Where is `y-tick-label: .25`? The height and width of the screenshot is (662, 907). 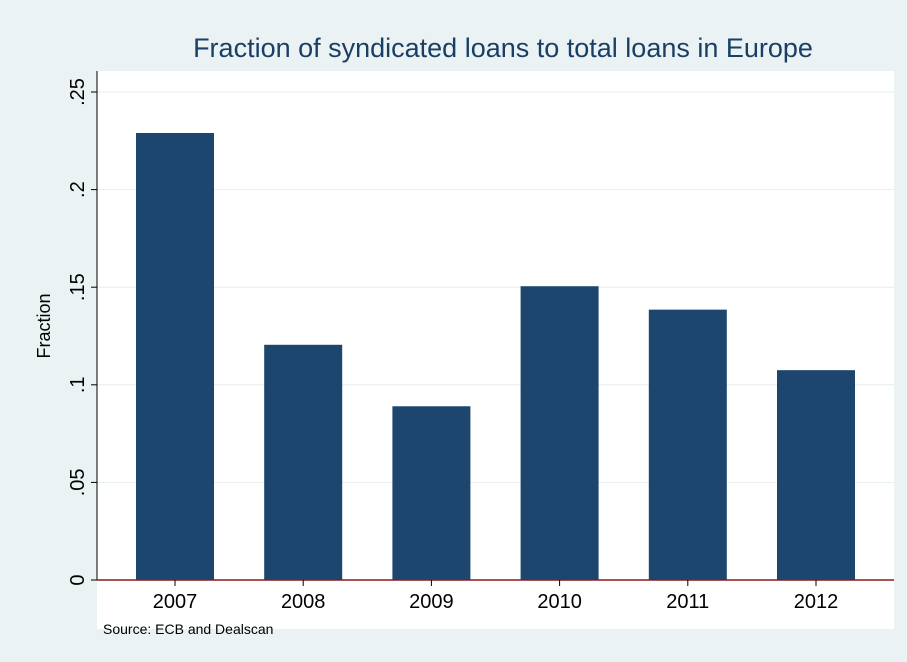
y-tick-label: .25 is located at coordinates (78, 92).